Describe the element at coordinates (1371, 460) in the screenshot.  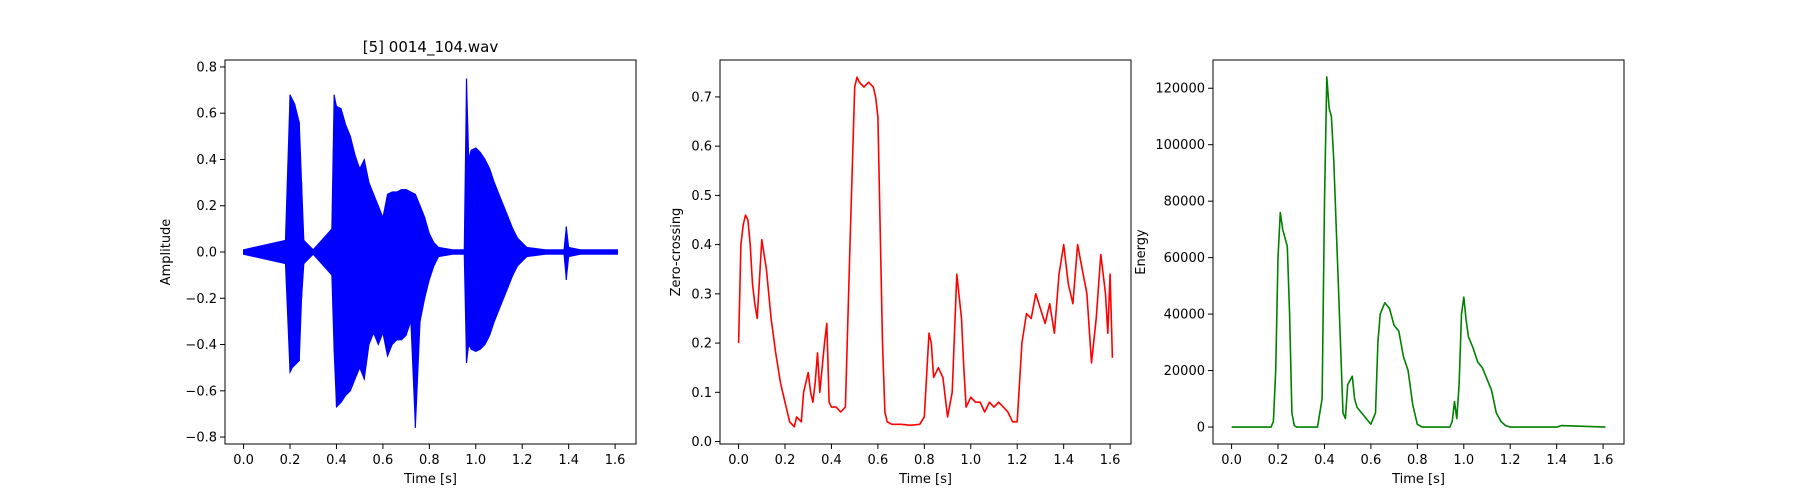
I see `energy-x-tick-label: 0.6` at that location.